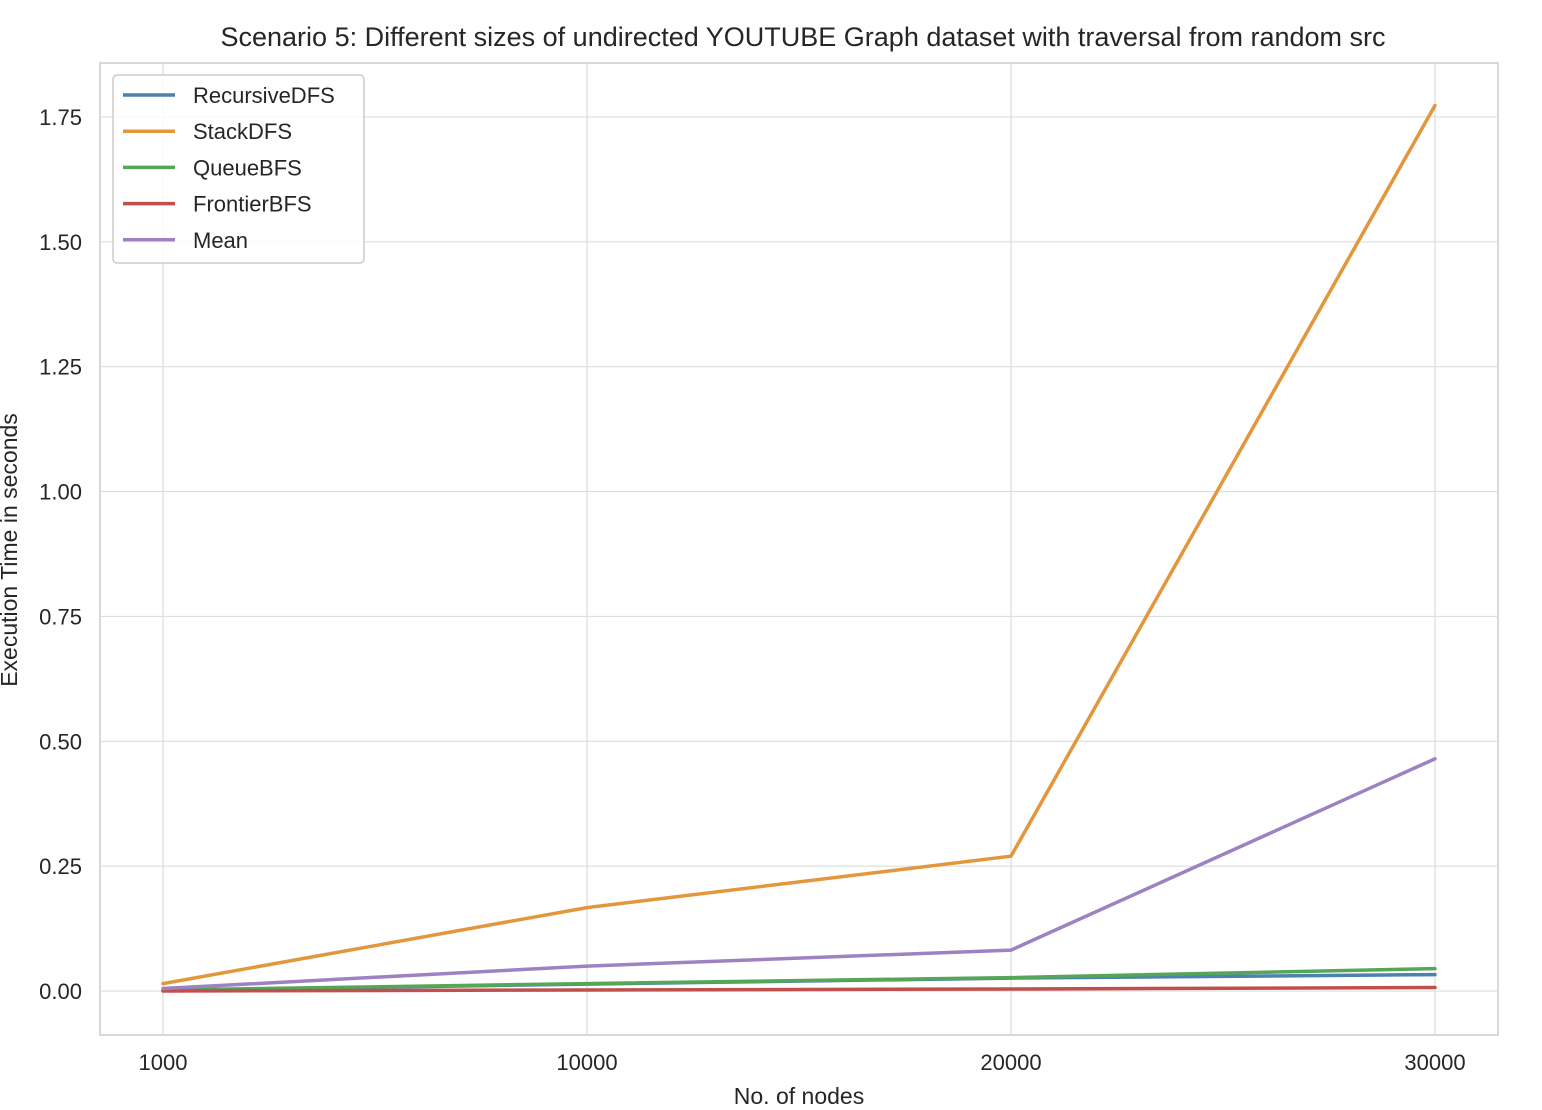  What do you see at coordinates (60, 741) in the screenshot?
I see `y-tick-label: 0.50` at bounding box center [60, 741].